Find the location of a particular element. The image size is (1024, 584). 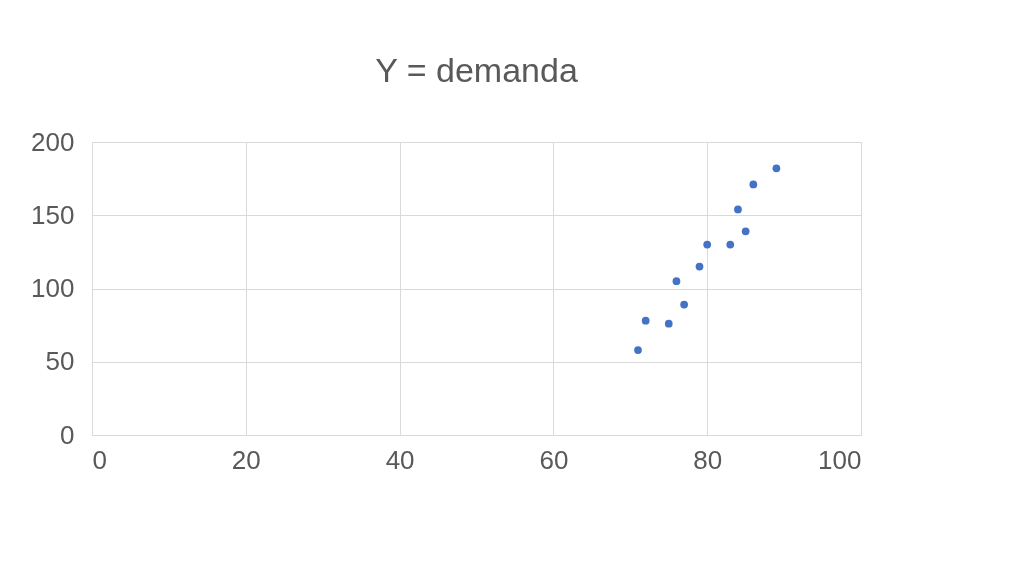

x-tick-label: 80 is located at coordinates (708, 459).